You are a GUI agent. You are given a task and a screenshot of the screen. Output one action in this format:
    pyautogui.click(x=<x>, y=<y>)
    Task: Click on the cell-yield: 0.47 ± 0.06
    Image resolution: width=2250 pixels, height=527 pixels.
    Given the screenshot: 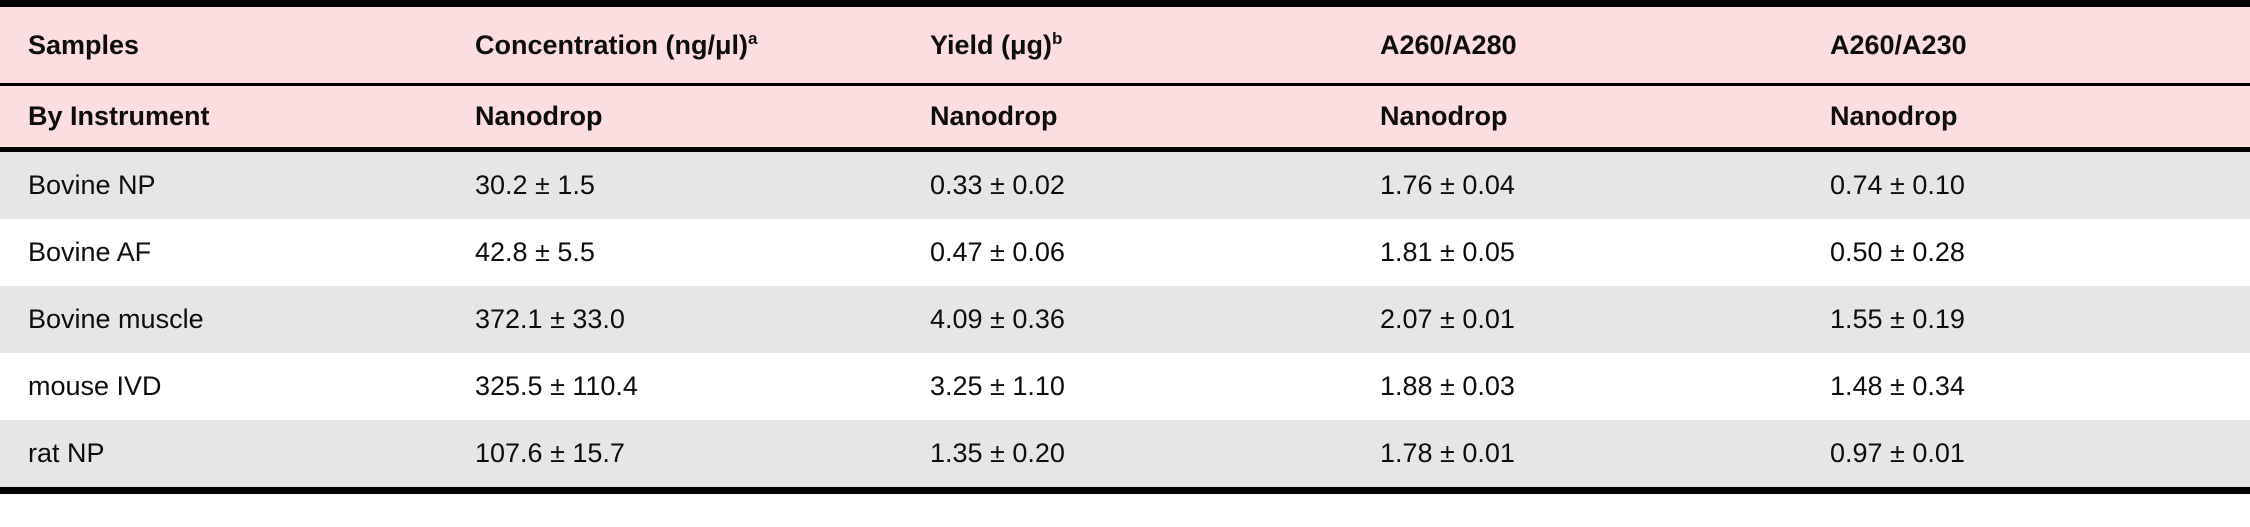 What is the action you would take?
    pyautogui.click(x=1130, y=252)
    